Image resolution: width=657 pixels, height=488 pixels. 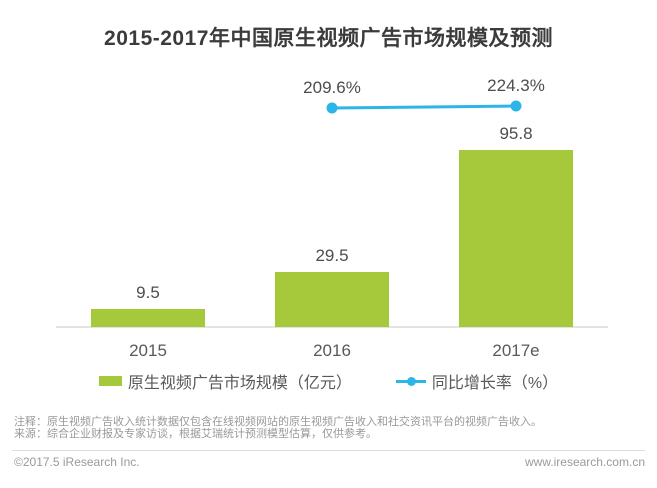 I want to click on legend-item-growth-rate: 同比增长率（%）, so click(x=477, y=381).